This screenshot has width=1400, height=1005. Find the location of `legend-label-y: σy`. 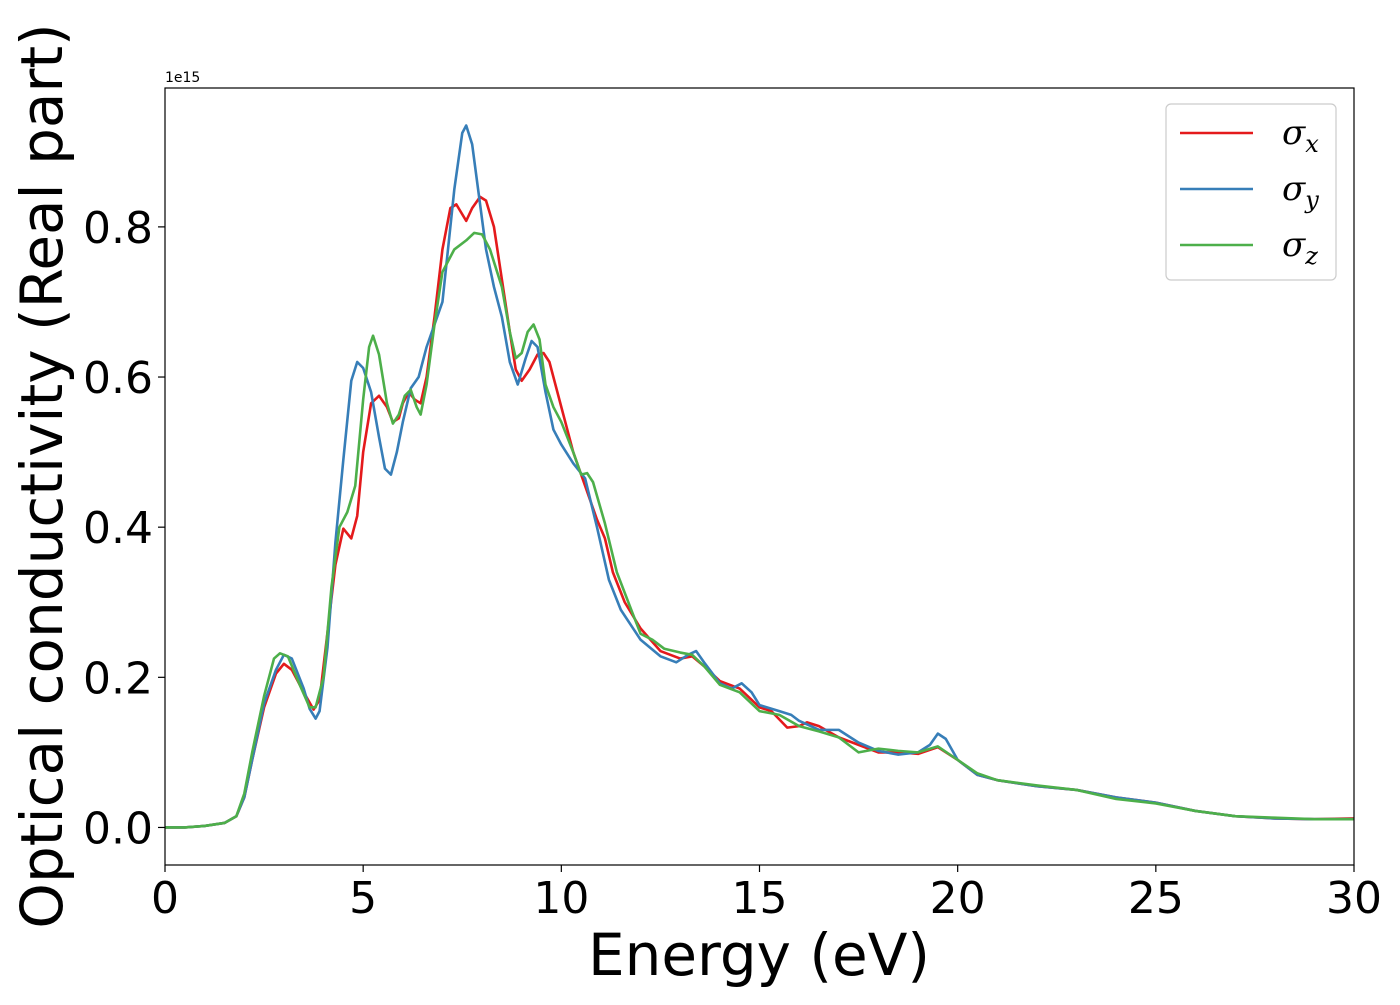

legend-label-y: σy is located at coordinates (1300, 191).